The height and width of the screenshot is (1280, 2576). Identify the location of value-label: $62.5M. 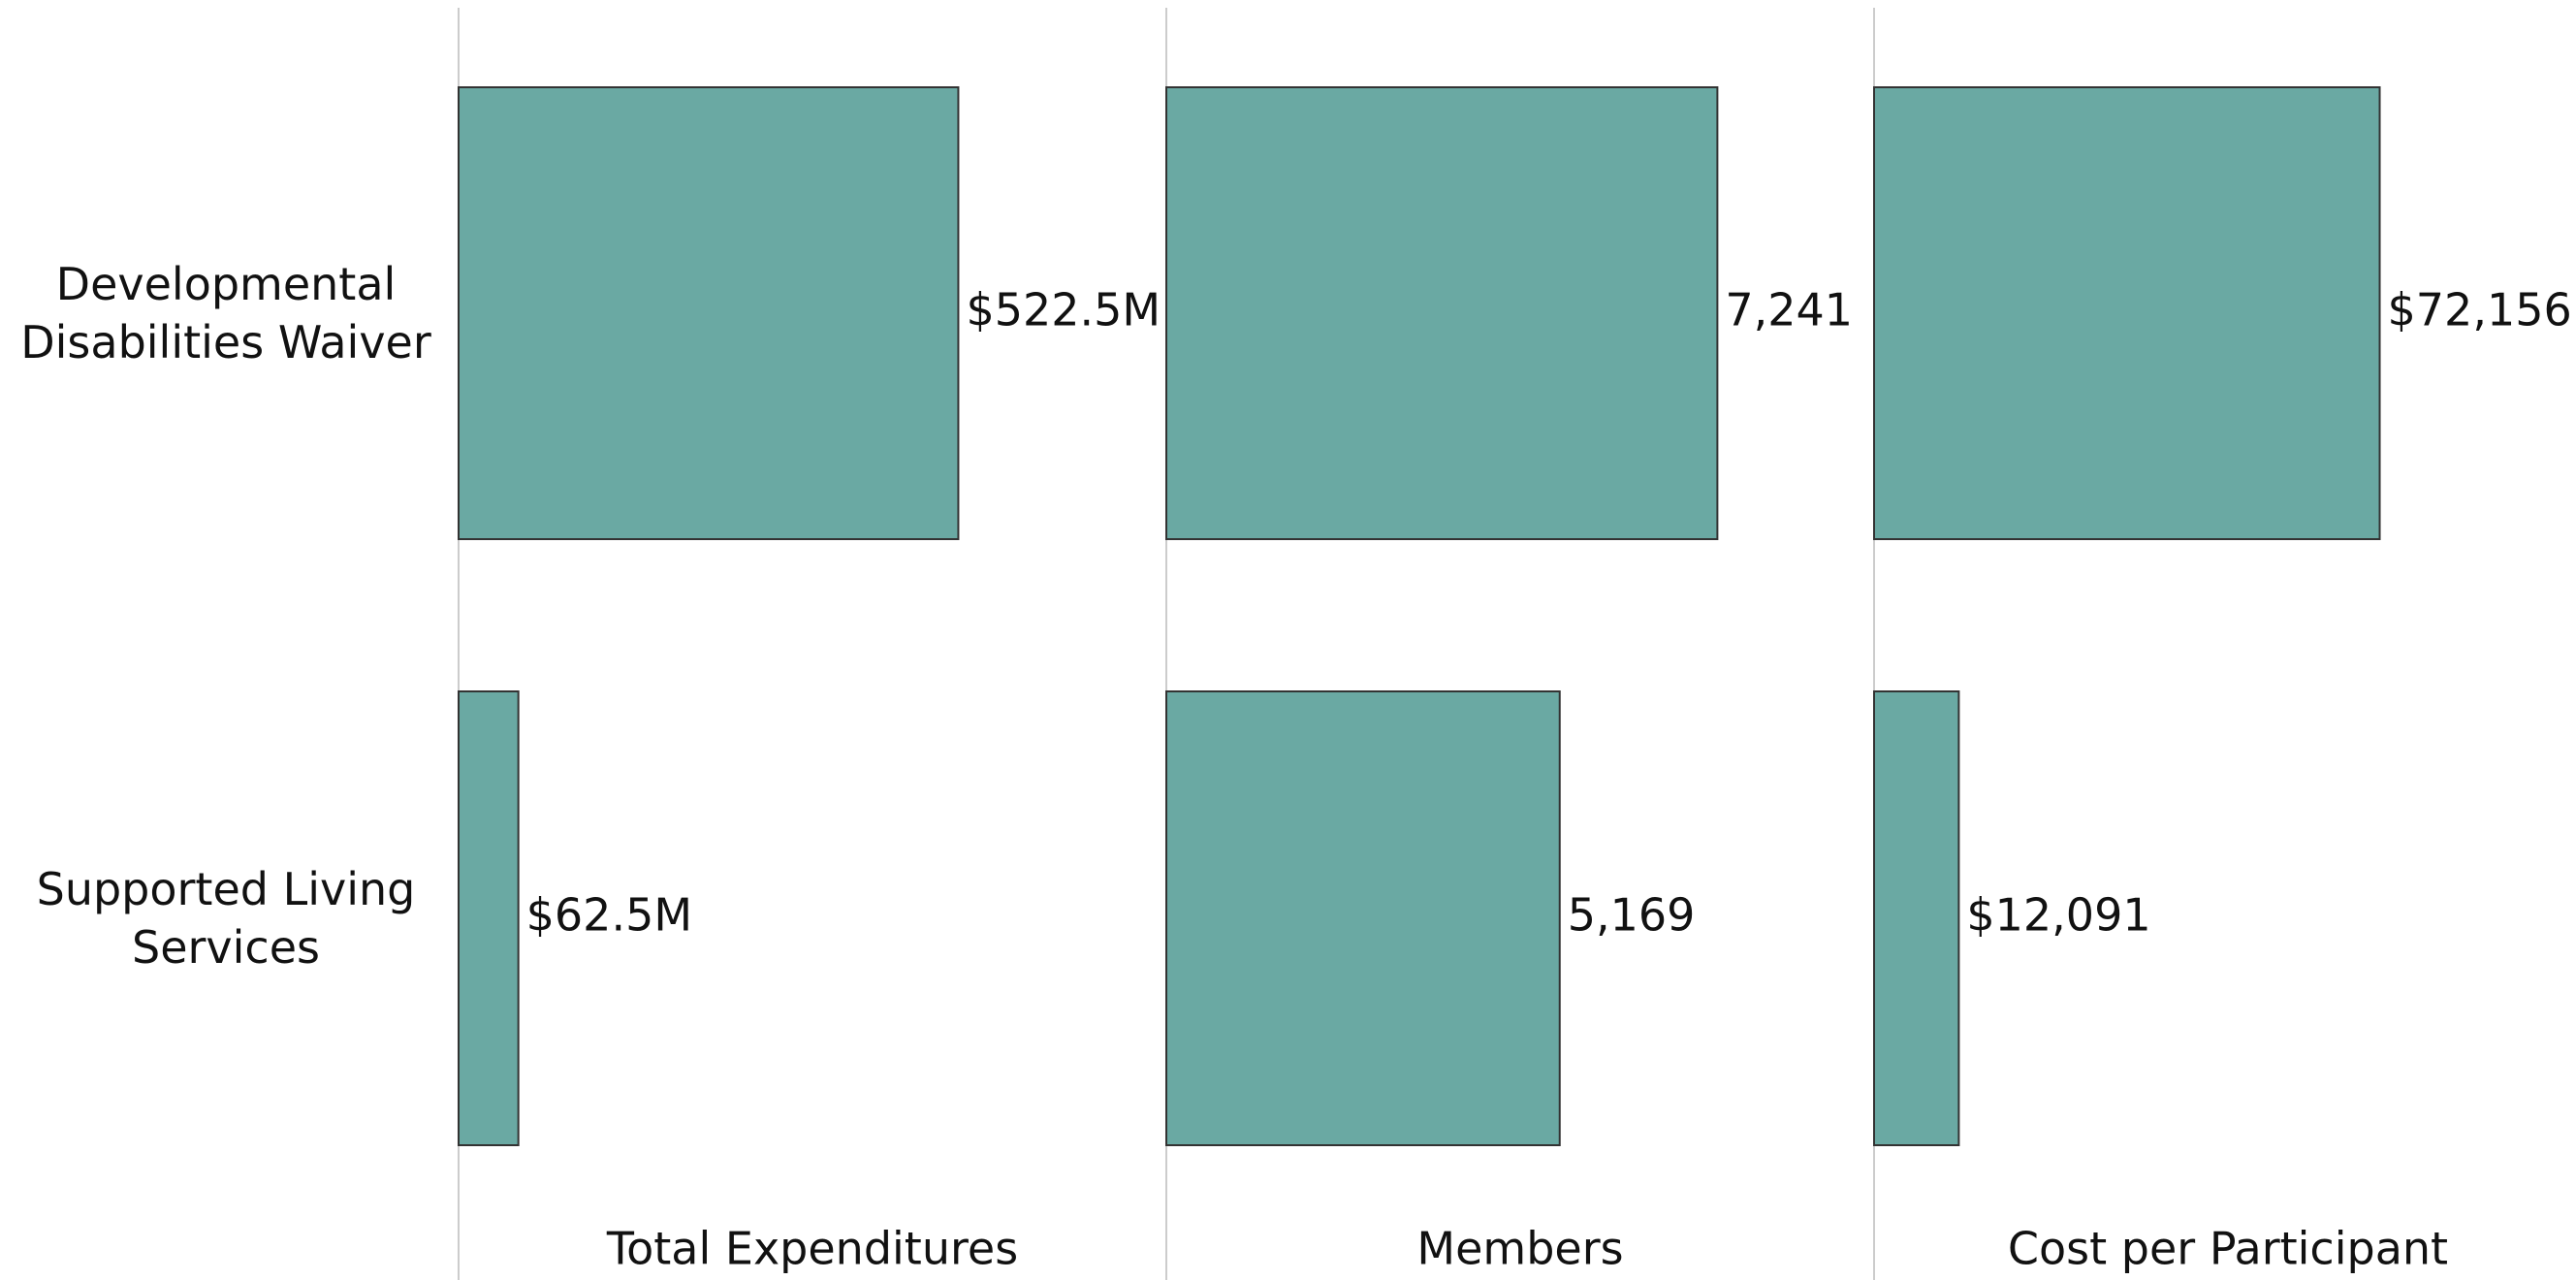
(609, 915).